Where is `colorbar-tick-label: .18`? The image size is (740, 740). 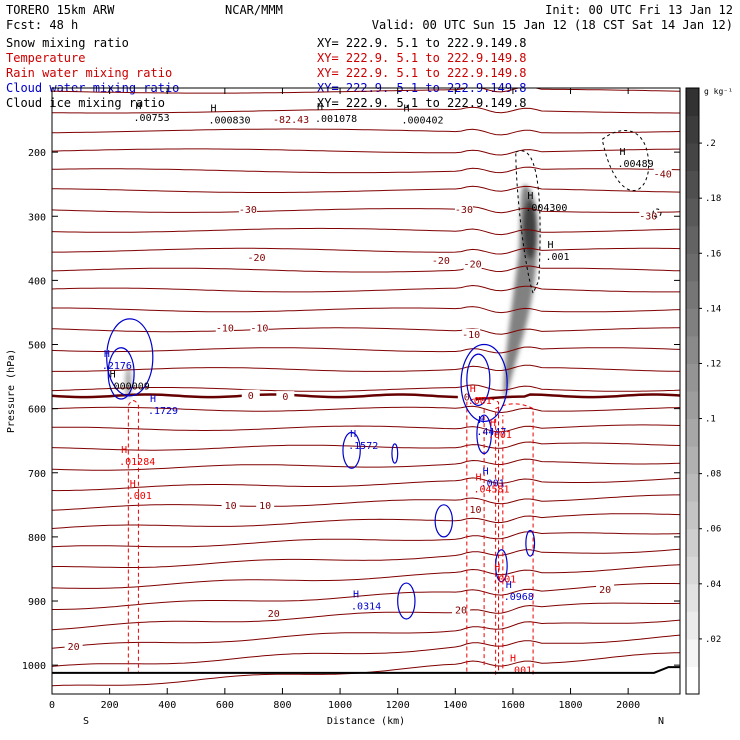 colorbar-tick-label: .18 is located at coordinates (713, 199).